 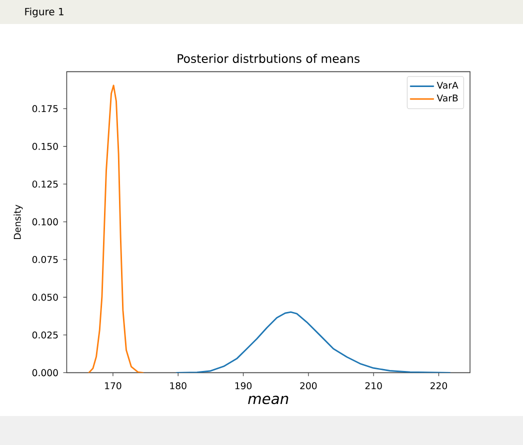 I want to click on caption: Figure 1, so click(x=44, y=13).